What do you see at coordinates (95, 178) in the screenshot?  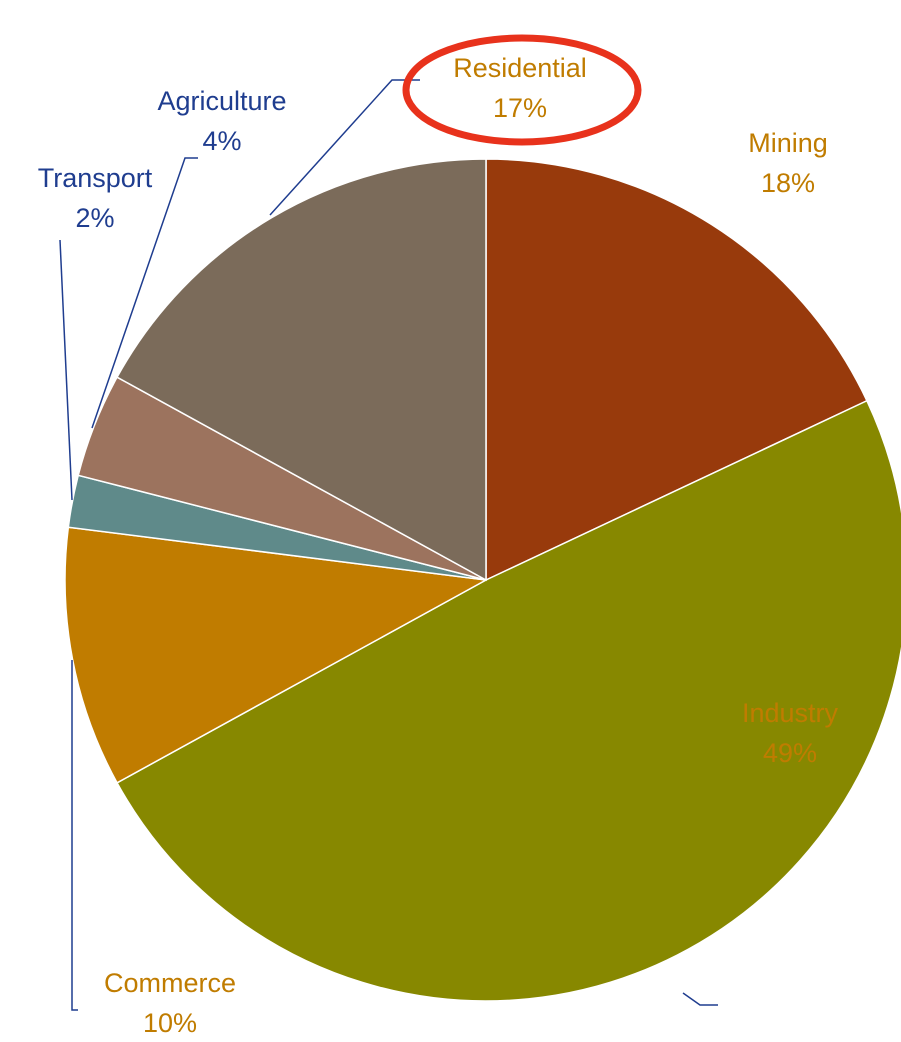 I see `slice-label: Transport` at bounding box center [95, 178].